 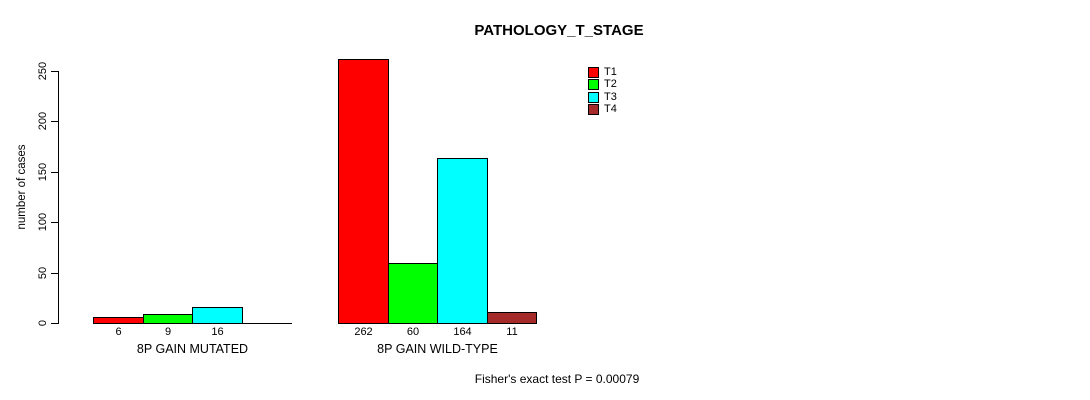 I want to click on legend-swatch-T3, so click(x=593, y=97).